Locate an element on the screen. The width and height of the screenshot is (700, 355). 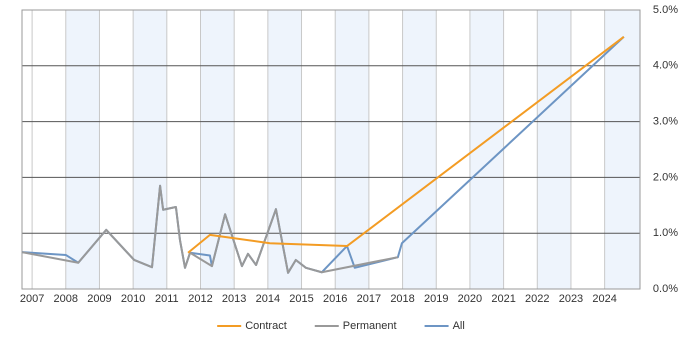
x-tick-label: 2012 is located at coordinates (200, 299).